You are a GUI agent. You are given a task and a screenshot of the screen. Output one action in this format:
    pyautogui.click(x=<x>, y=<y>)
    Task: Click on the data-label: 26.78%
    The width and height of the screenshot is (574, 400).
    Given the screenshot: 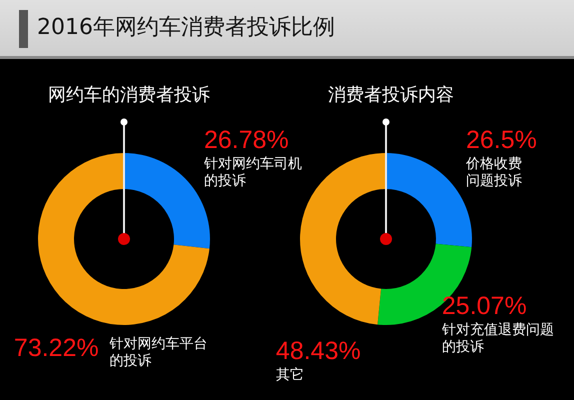 What is the action you would take?
    pyautogui.click(x=246, y=140)
    